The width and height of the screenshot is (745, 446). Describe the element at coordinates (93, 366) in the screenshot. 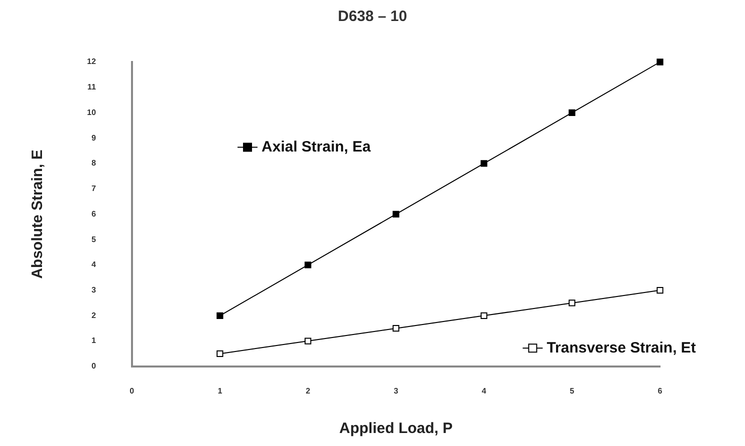

I see `y-tick-label: 0` at that location.